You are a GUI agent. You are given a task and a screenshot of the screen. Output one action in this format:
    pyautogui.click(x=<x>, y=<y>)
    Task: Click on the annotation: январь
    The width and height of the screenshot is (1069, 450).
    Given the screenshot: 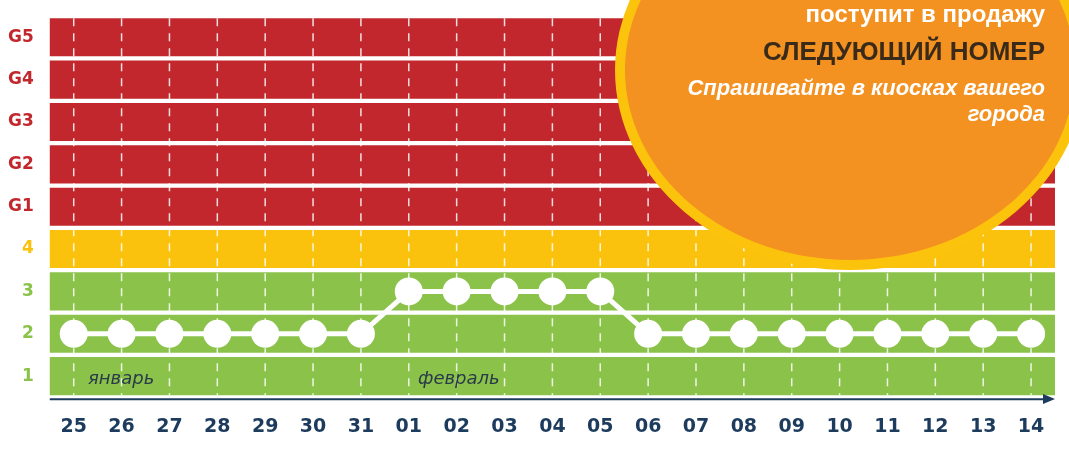 What is the action you would take?
    pyautogui.click(x=121, y=377)
    